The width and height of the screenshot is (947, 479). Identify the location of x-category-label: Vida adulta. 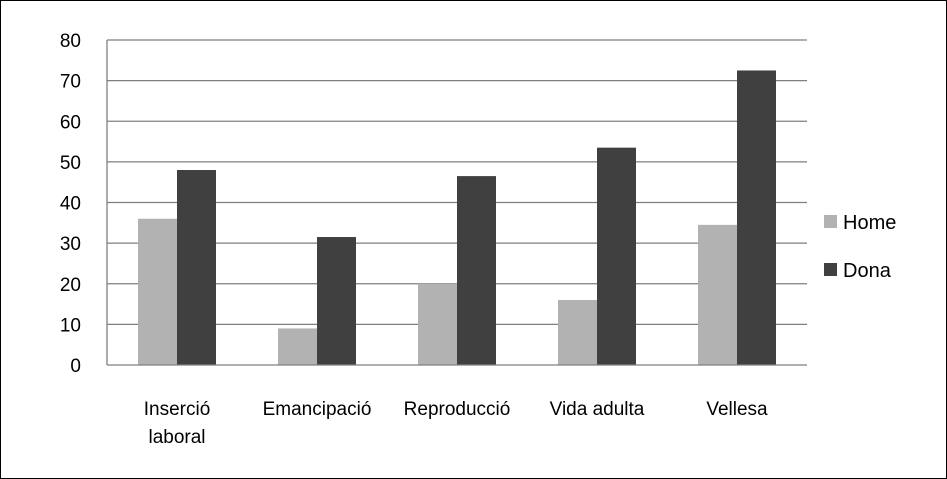
(597, 409).